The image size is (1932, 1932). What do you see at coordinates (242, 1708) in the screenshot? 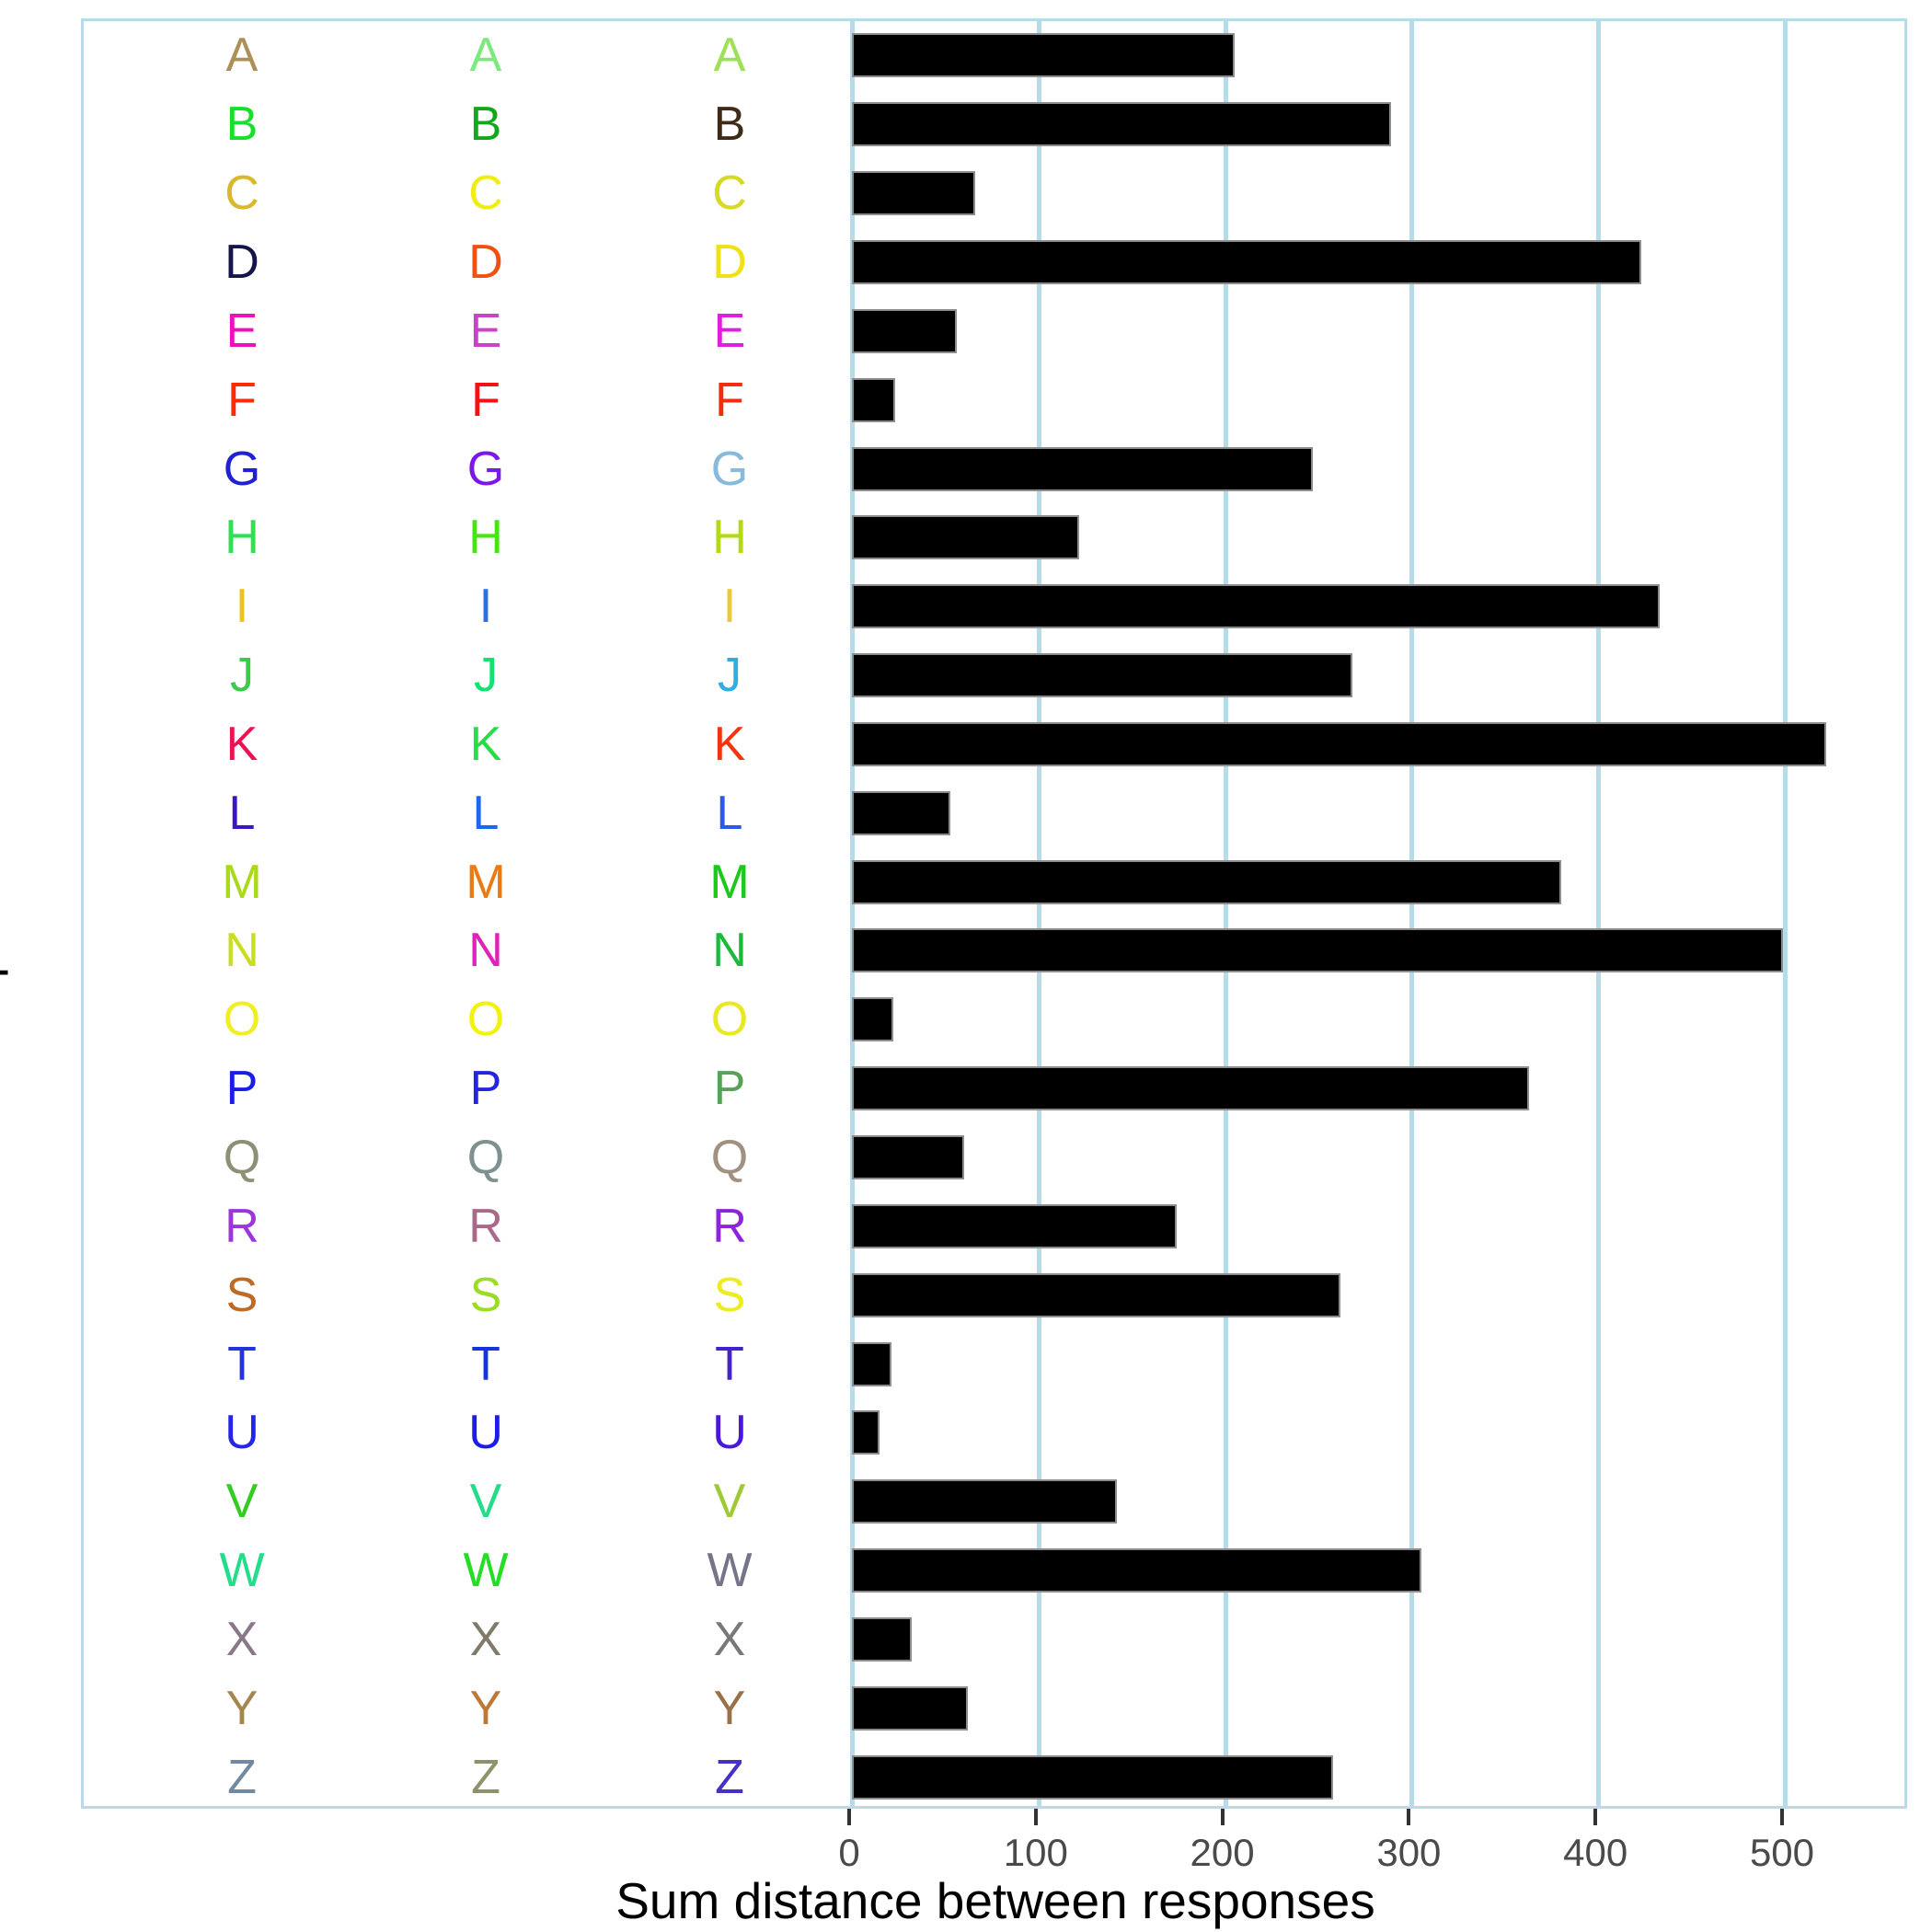
I see `grapheme-letter-Y-col1: Y` at bounding box center [242, 1708].